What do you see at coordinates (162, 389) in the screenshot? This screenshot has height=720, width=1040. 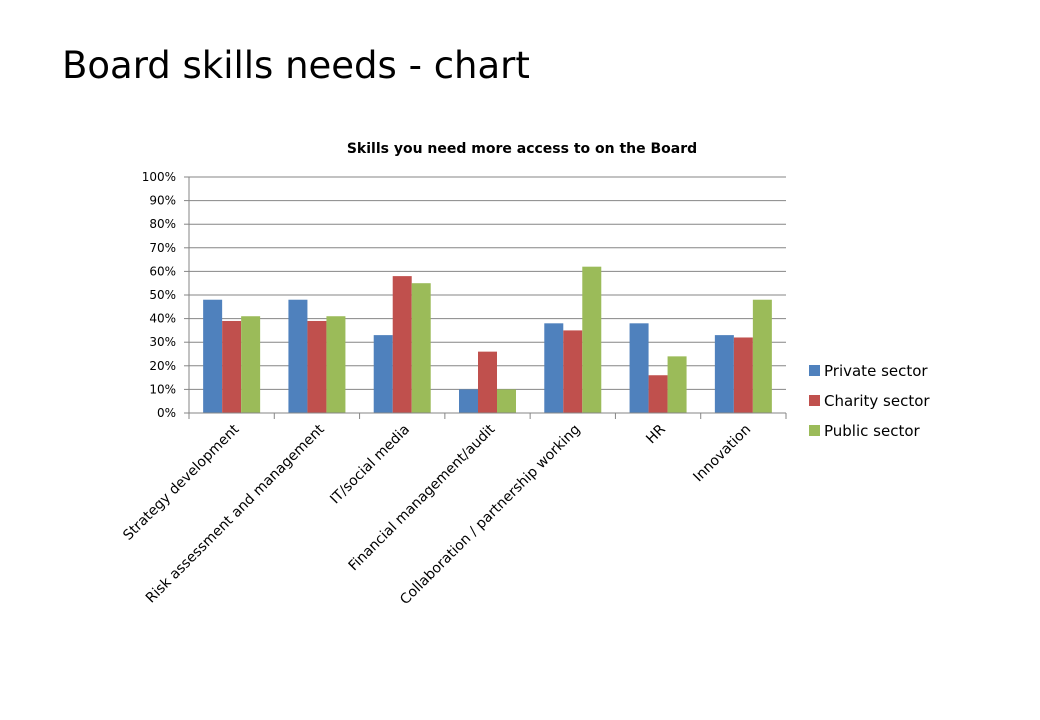 I see `y-tick-label: 10%` at bounding box center [162, 389].